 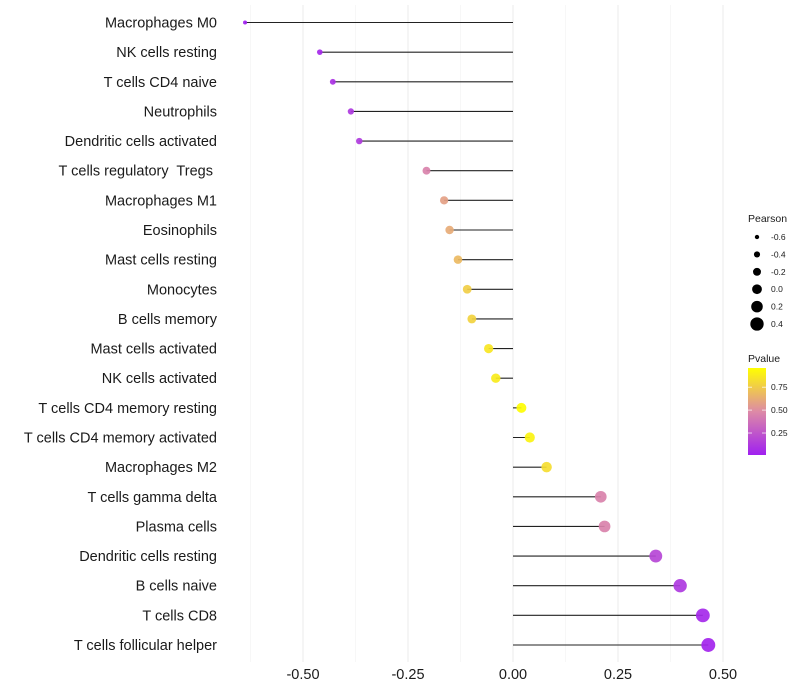 I want to click on y-tick-label: Monocytes, so click(x=182, y=290).